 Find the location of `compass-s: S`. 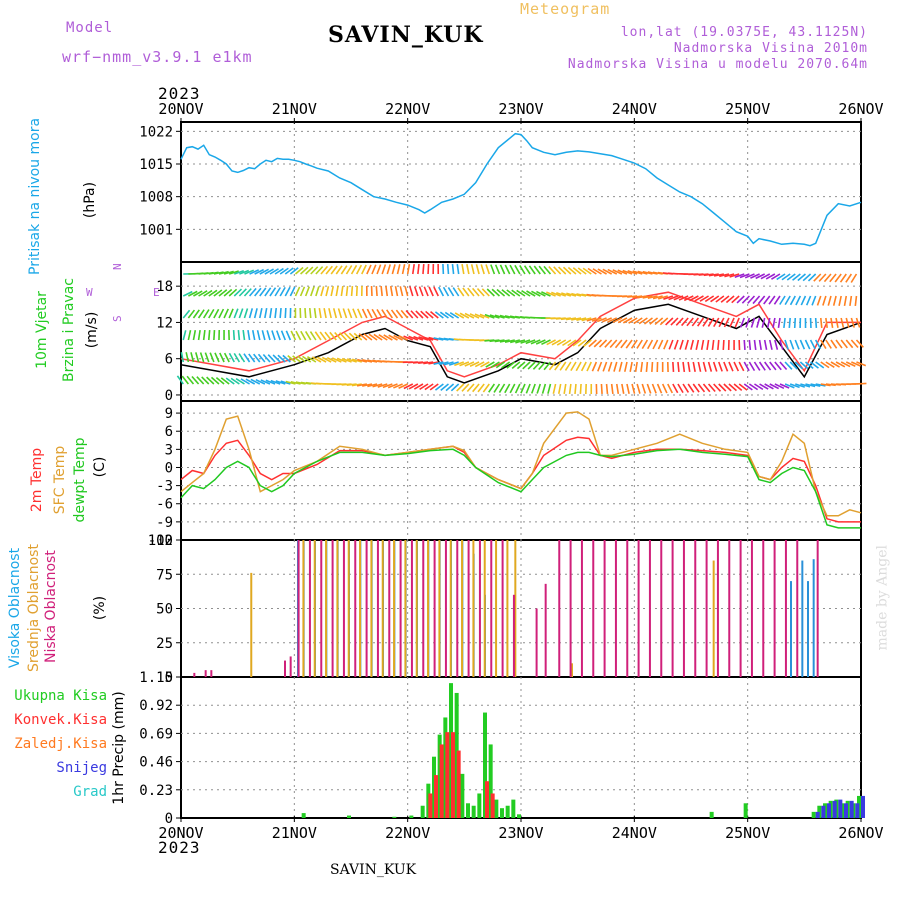

compass-s: S is located at coordinates (117, 318).